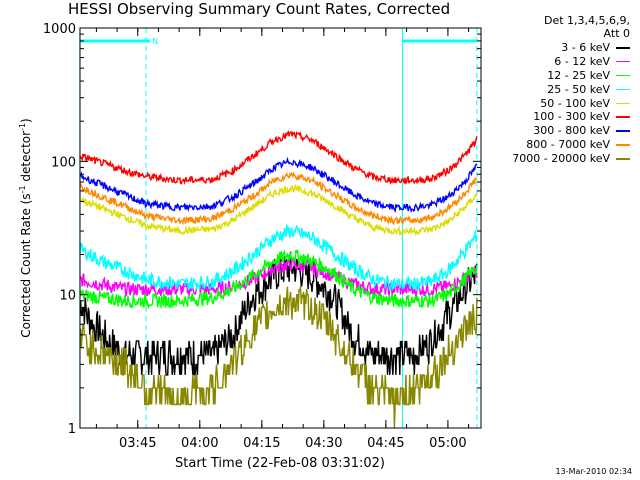 This screenshot has height=480, width=640. What do you see at coordinates (575, 103) in the screenshot?
I see `legend-label: 50 - 100 keV` at bounding box center [575, 103].